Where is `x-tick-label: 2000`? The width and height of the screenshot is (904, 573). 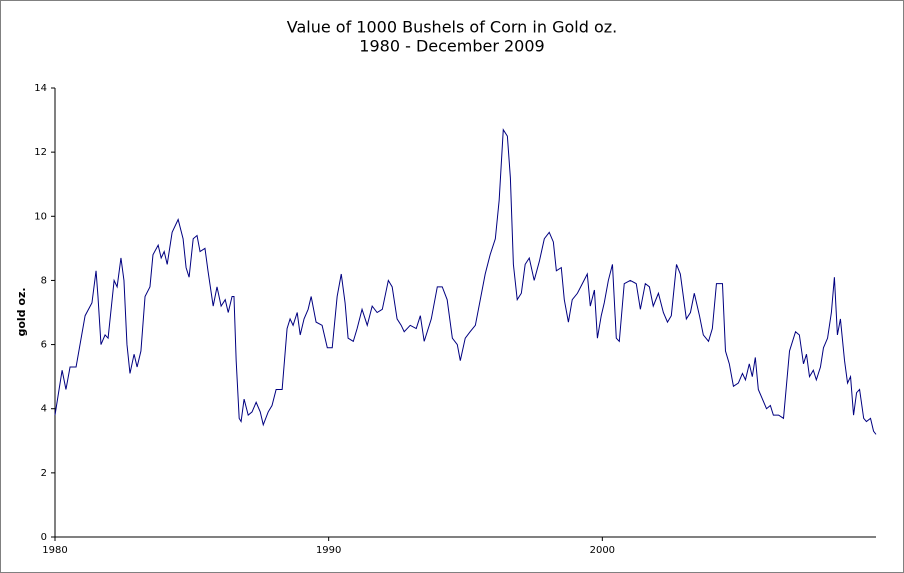
x-tick-label: 2000 is located at coordinates (602, 550).